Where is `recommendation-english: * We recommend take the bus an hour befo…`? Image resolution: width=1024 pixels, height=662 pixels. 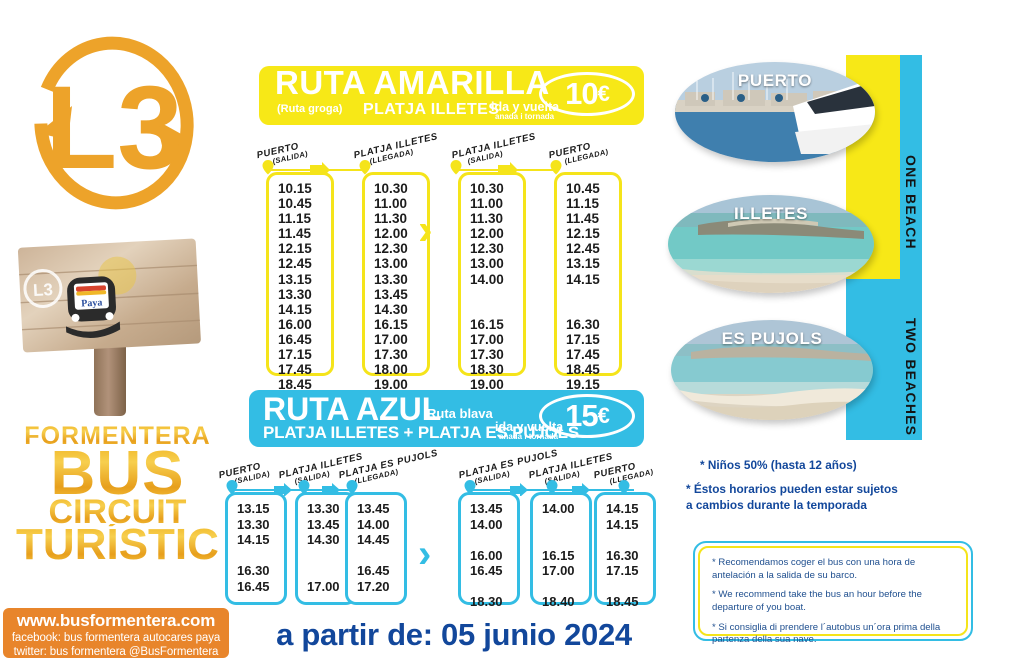 recommendation-english: * We recommend take the bus an hour befo… is located at coordinates (817, 601).